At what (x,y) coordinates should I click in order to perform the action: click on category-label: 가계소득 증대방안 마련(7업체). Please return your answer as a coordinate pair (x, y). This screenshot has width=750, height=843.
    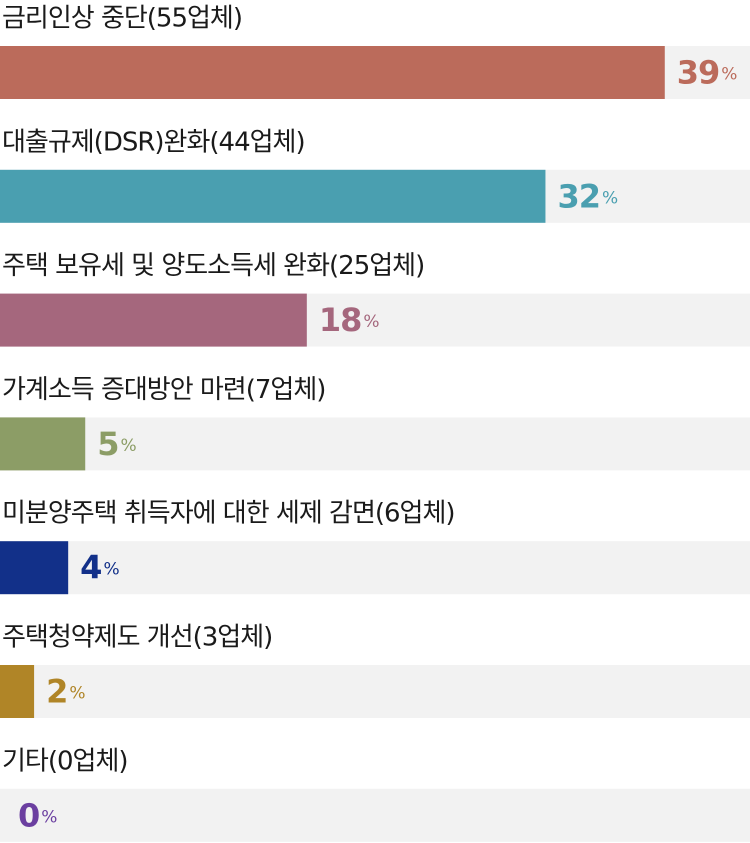
    Looking at the image, I should click on (163, 390).